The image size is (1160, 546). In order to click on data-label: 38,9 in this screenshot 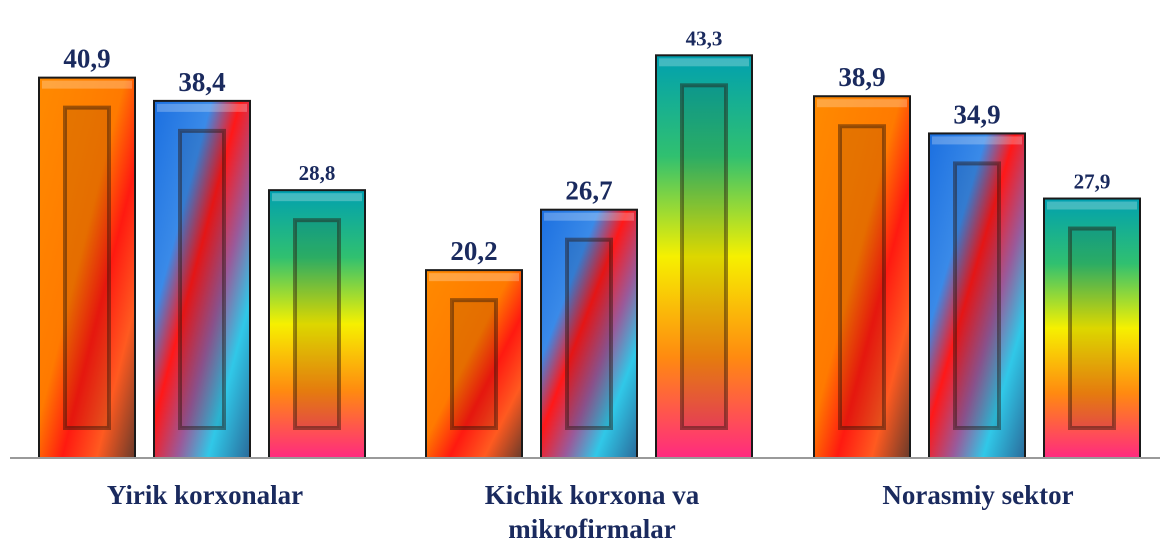, I will do `click(861, 77)`.